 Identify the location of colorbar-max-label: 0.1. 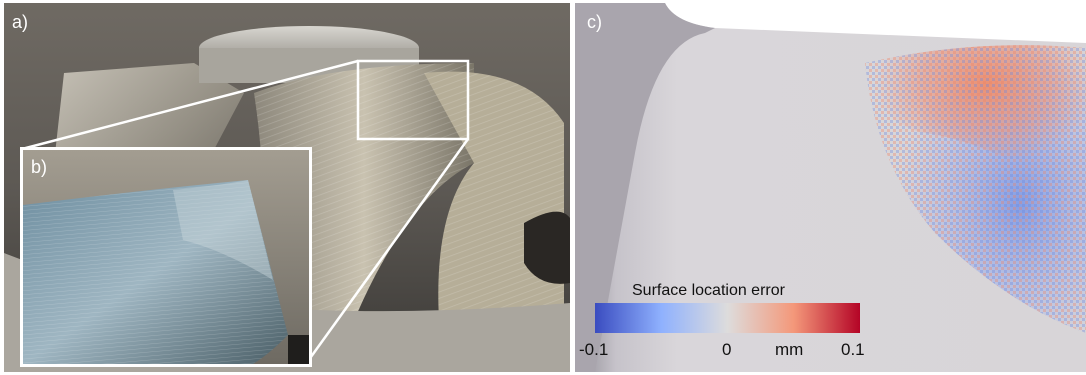
(853, 349).